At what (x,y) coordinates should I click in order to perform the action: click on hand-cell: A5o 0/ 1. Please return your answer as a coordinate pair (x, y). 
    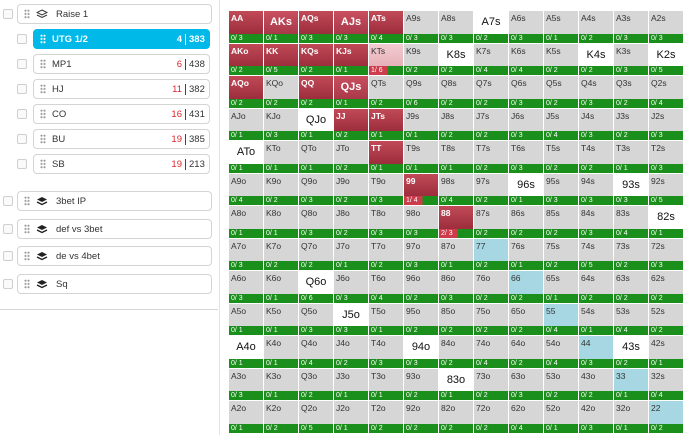
    Looking at the image, I should click on (246, 319).